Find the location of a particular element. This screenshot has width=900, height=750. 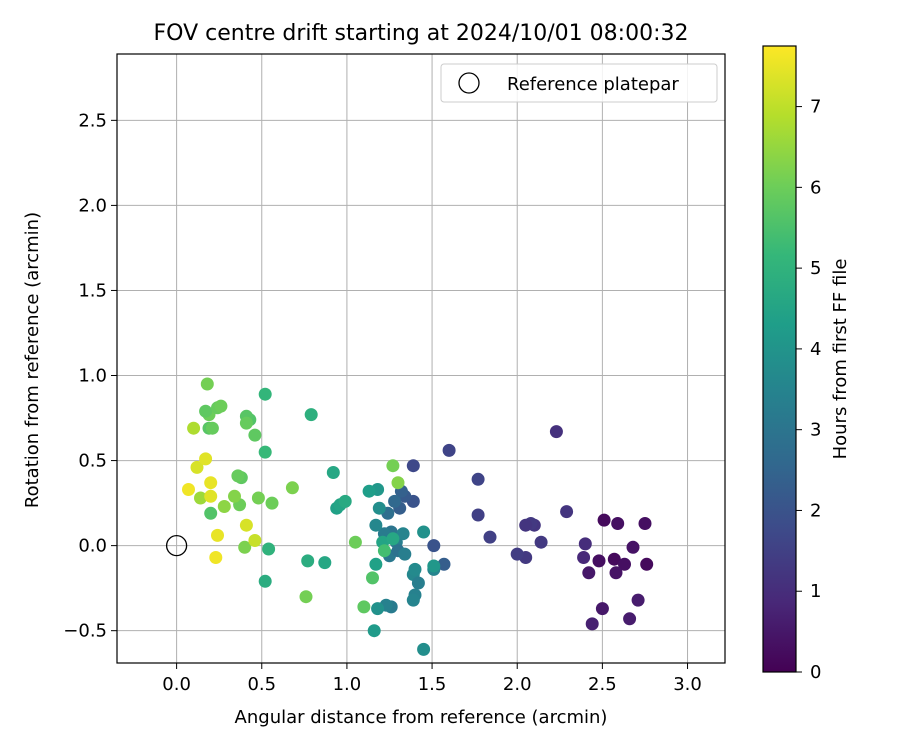

colorbar-tick-label: 5 is located at coordinates (815, 268).